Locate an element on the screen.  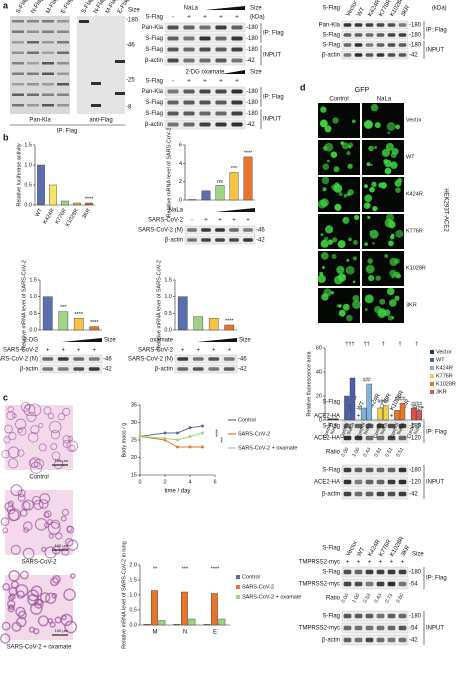
group-label: INPUT is located at coordinates (272, 120).